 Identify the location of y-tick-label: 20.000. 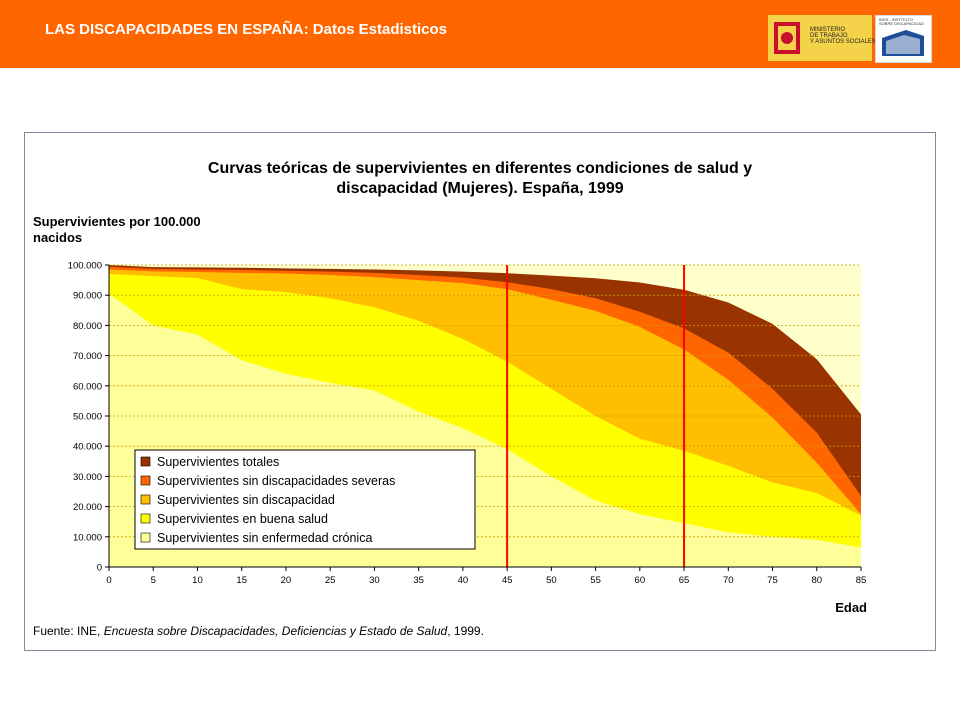
(87, 507).